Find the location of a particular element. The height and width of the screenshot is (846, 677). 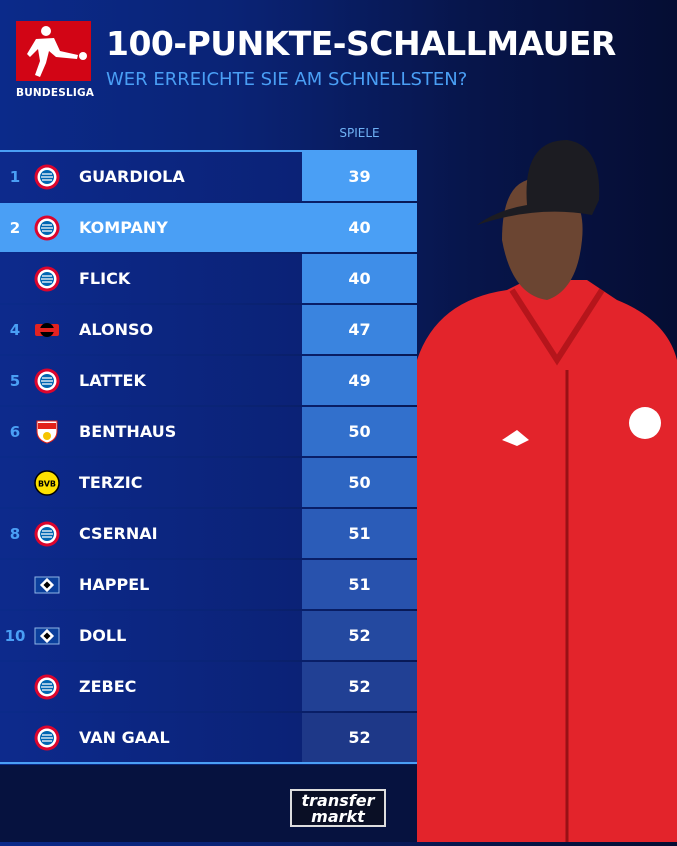

transfermarkt-logo: transfer markt is located at coordinates (338, 808).